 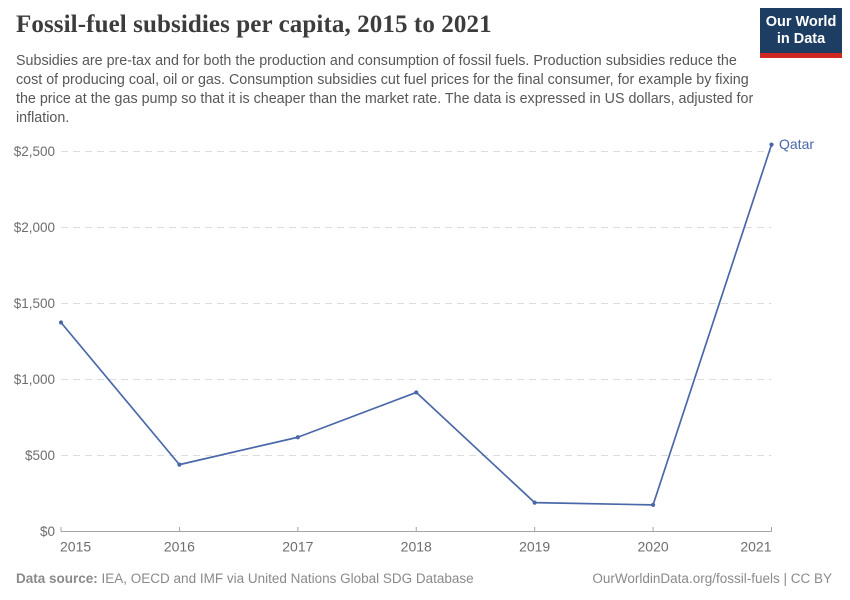 I want to click on y-axis-tick-label: $1,000, so click(x=34, y=379).